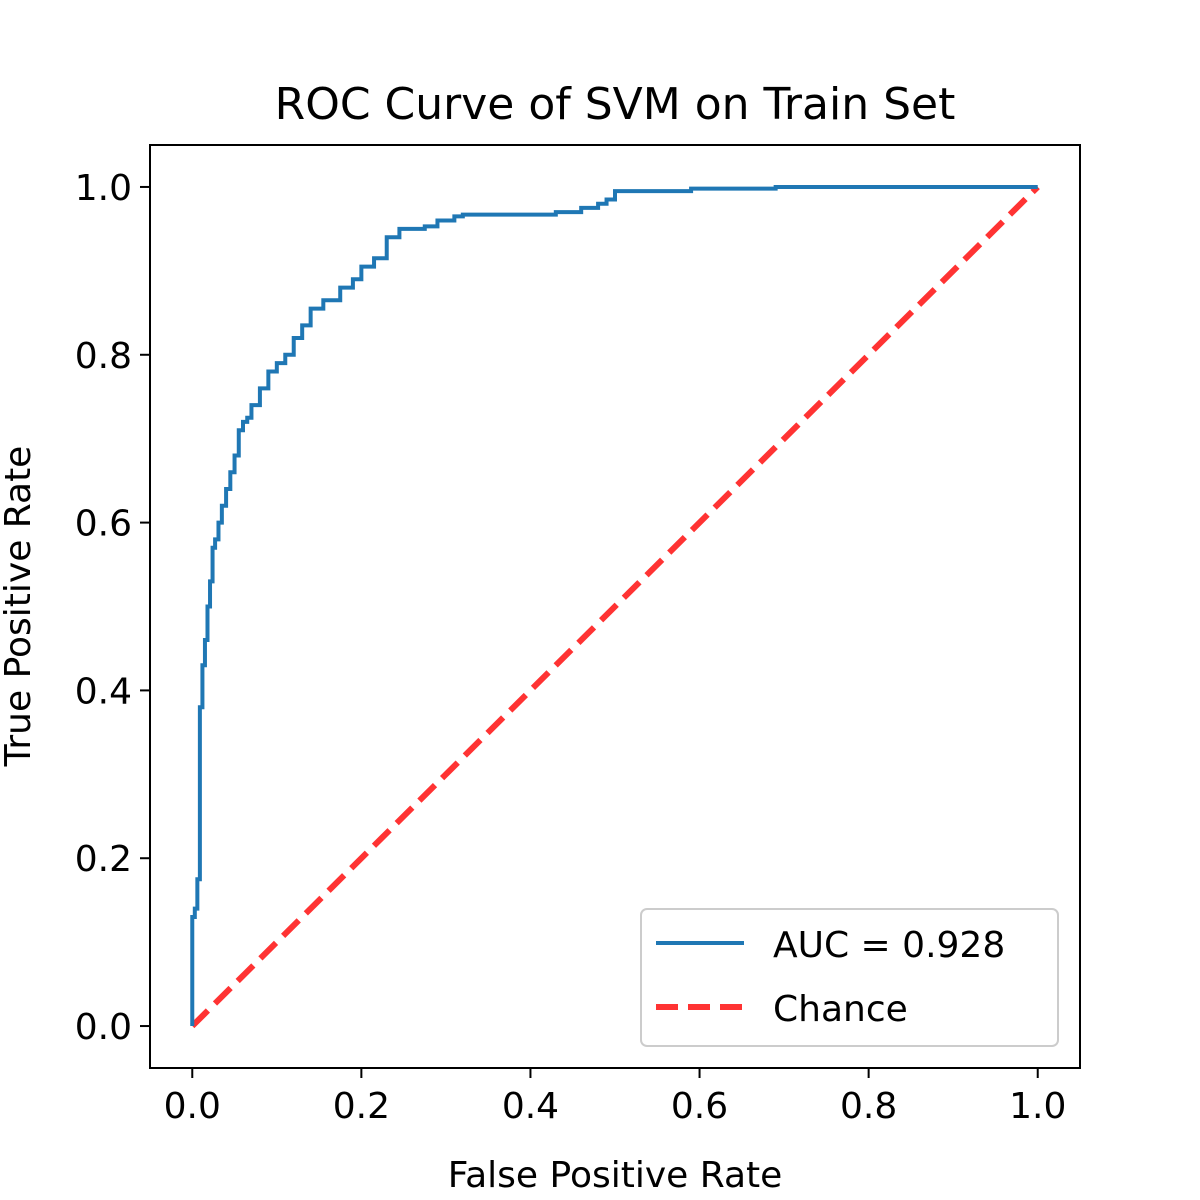  Describe the element at coordinates (103, 524) in the screenshot. I see `y-tick-label: 0.6` at that location.